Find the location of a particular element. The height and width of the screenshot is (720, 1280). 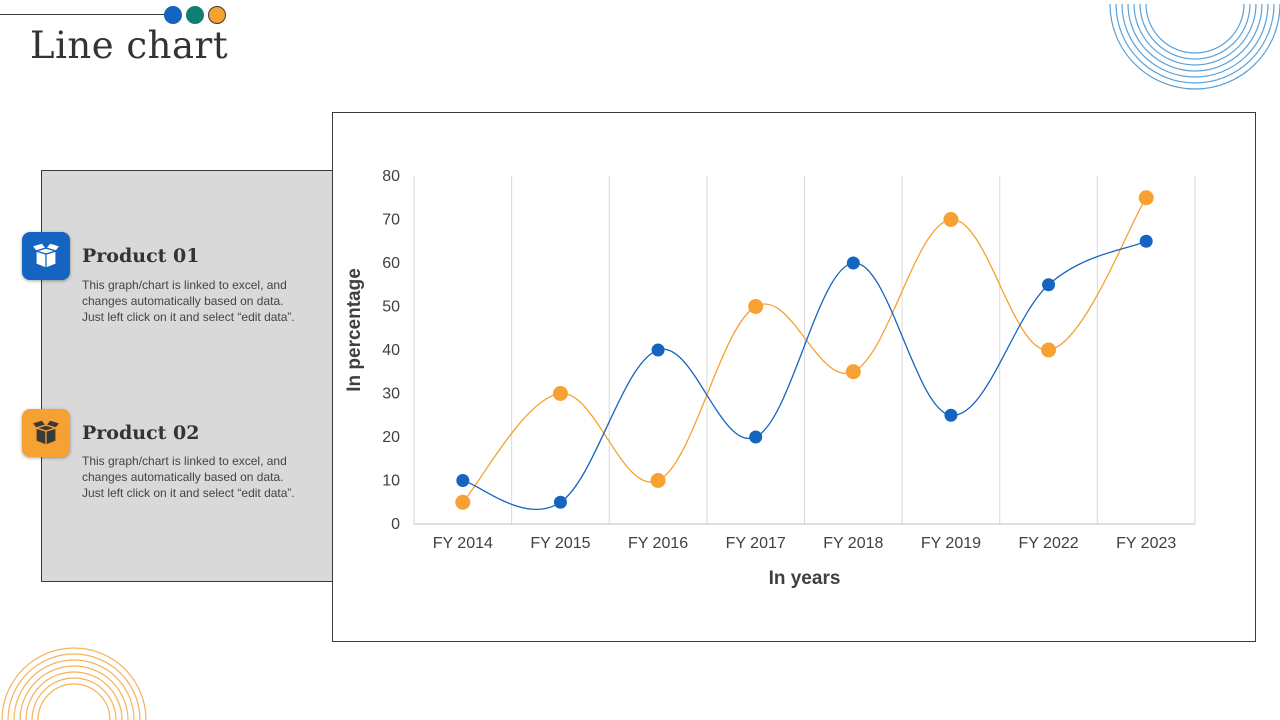

concentric-arcs-bottom-decoration is located at coordinates (74, 683).